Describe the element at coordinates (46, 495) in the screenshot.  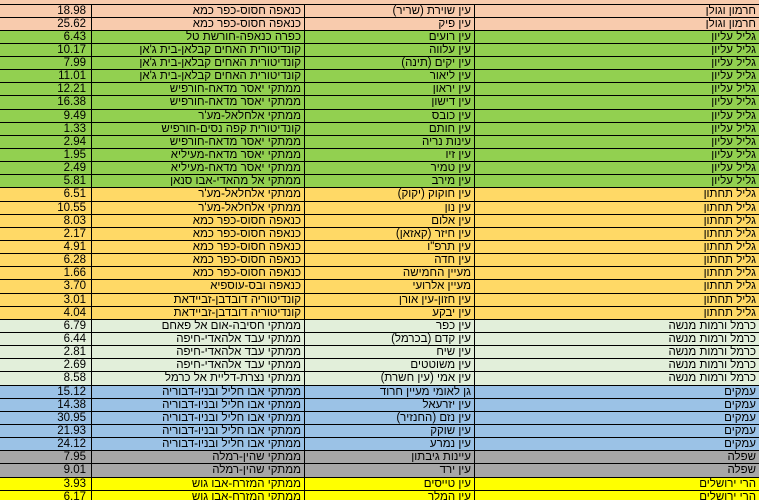
I see `value-cell: 6.17` at that location.